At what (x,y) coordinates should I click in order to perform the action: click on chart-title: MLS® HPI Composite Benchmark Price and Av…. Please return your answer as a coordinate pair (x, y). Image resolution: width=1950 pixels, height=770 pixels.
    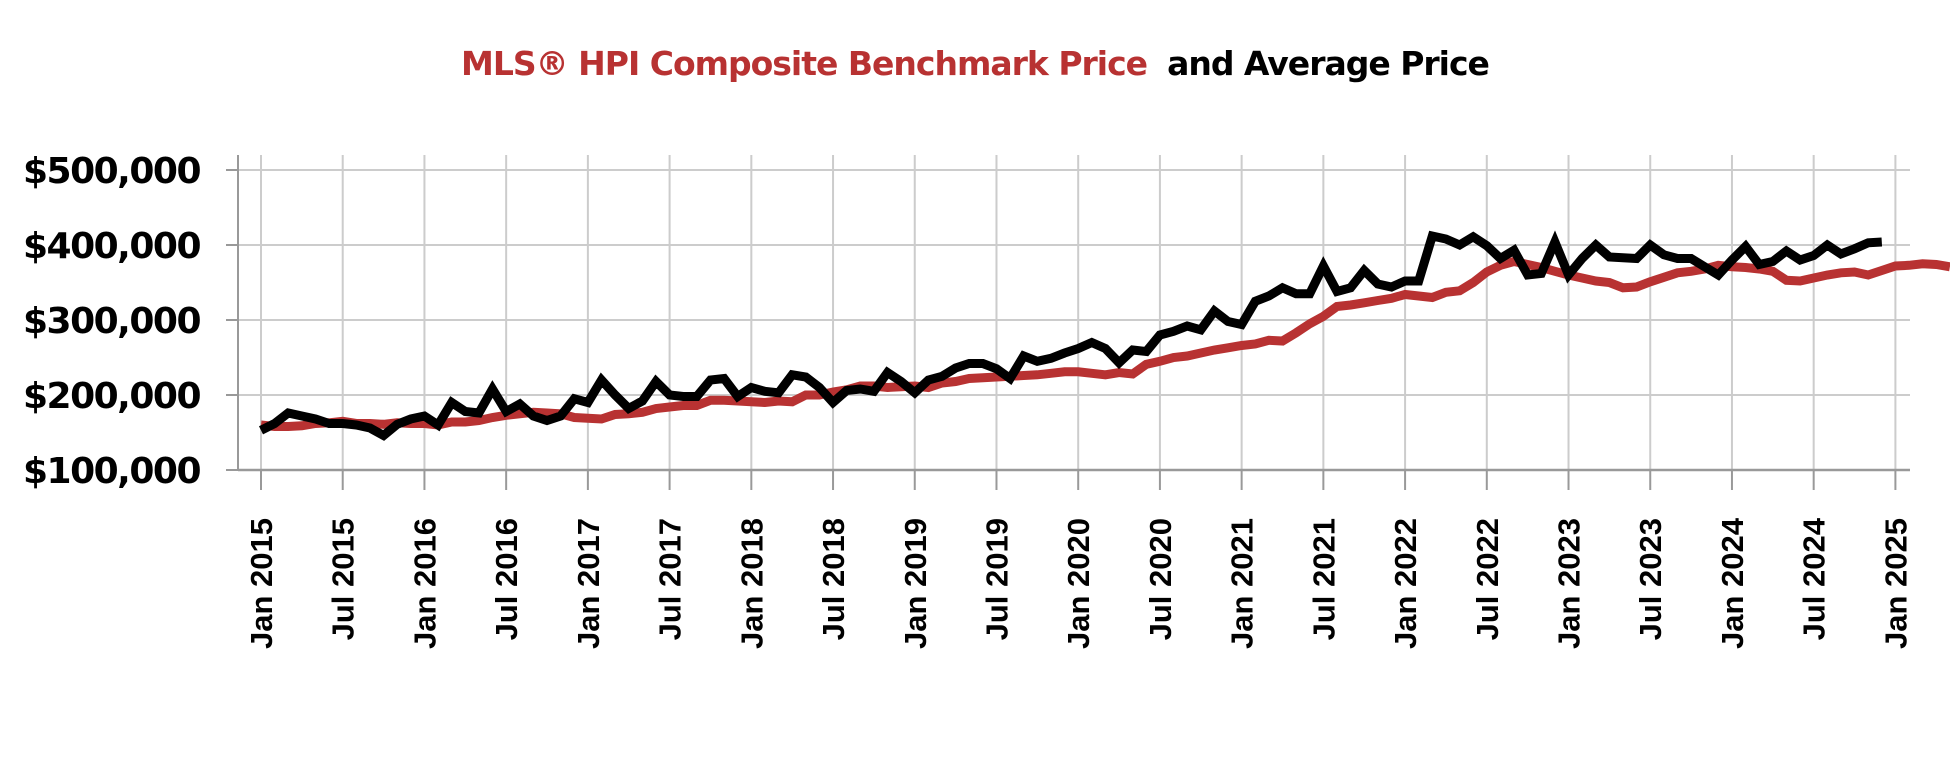
    Looking at the image, I should click on (975, 63).